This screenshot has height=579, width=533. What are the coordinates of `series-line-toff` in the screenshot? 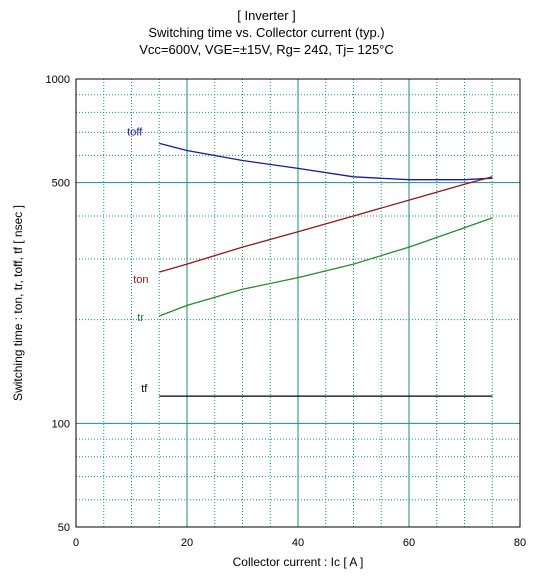 It's located at (326, 161).